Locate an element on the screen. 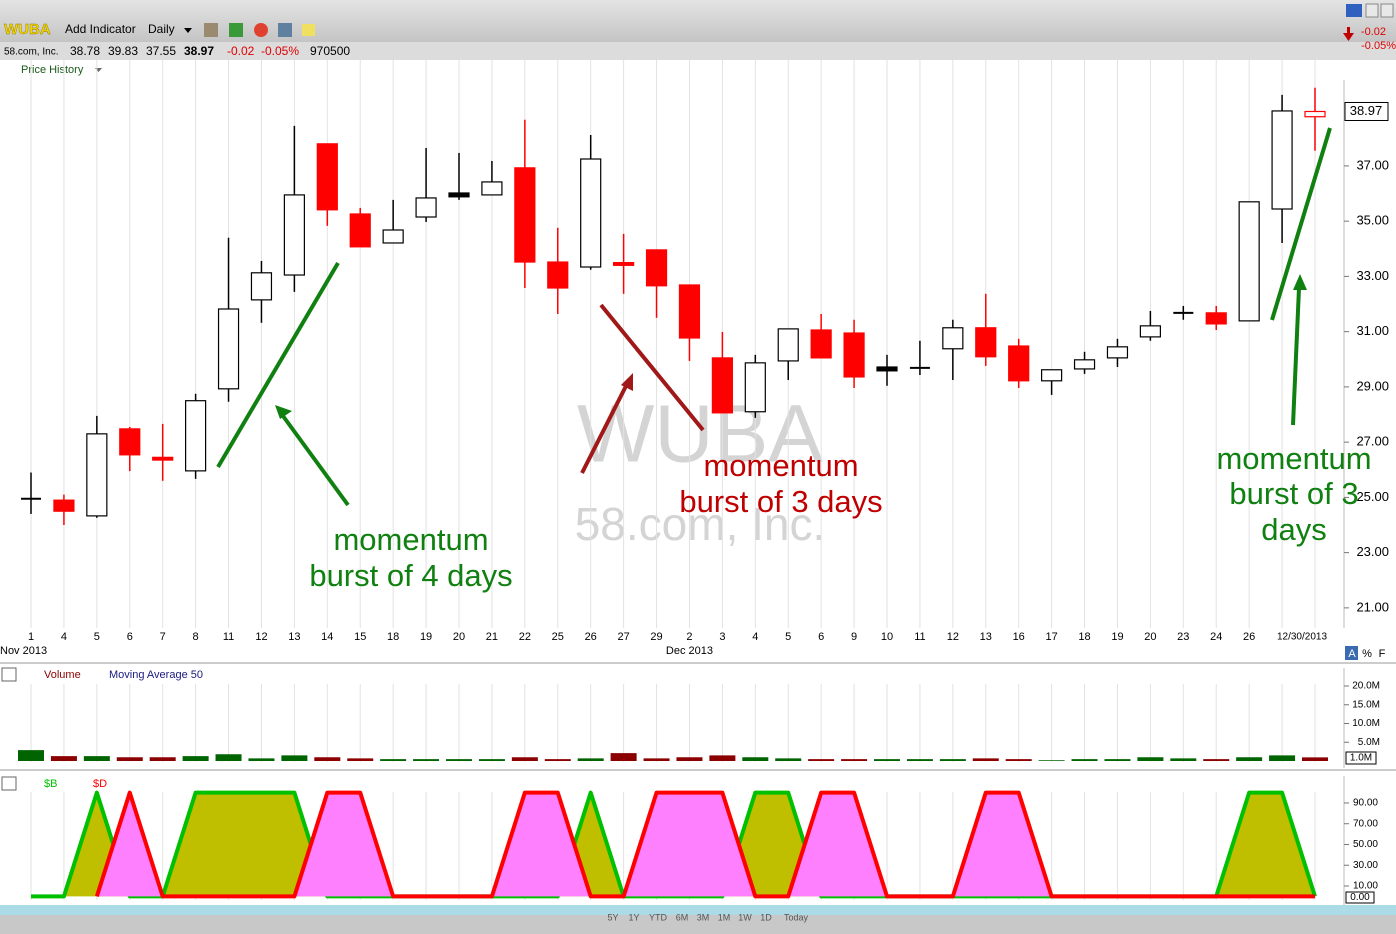  x-tick-label: 3 is located at coordinates (722, 637).